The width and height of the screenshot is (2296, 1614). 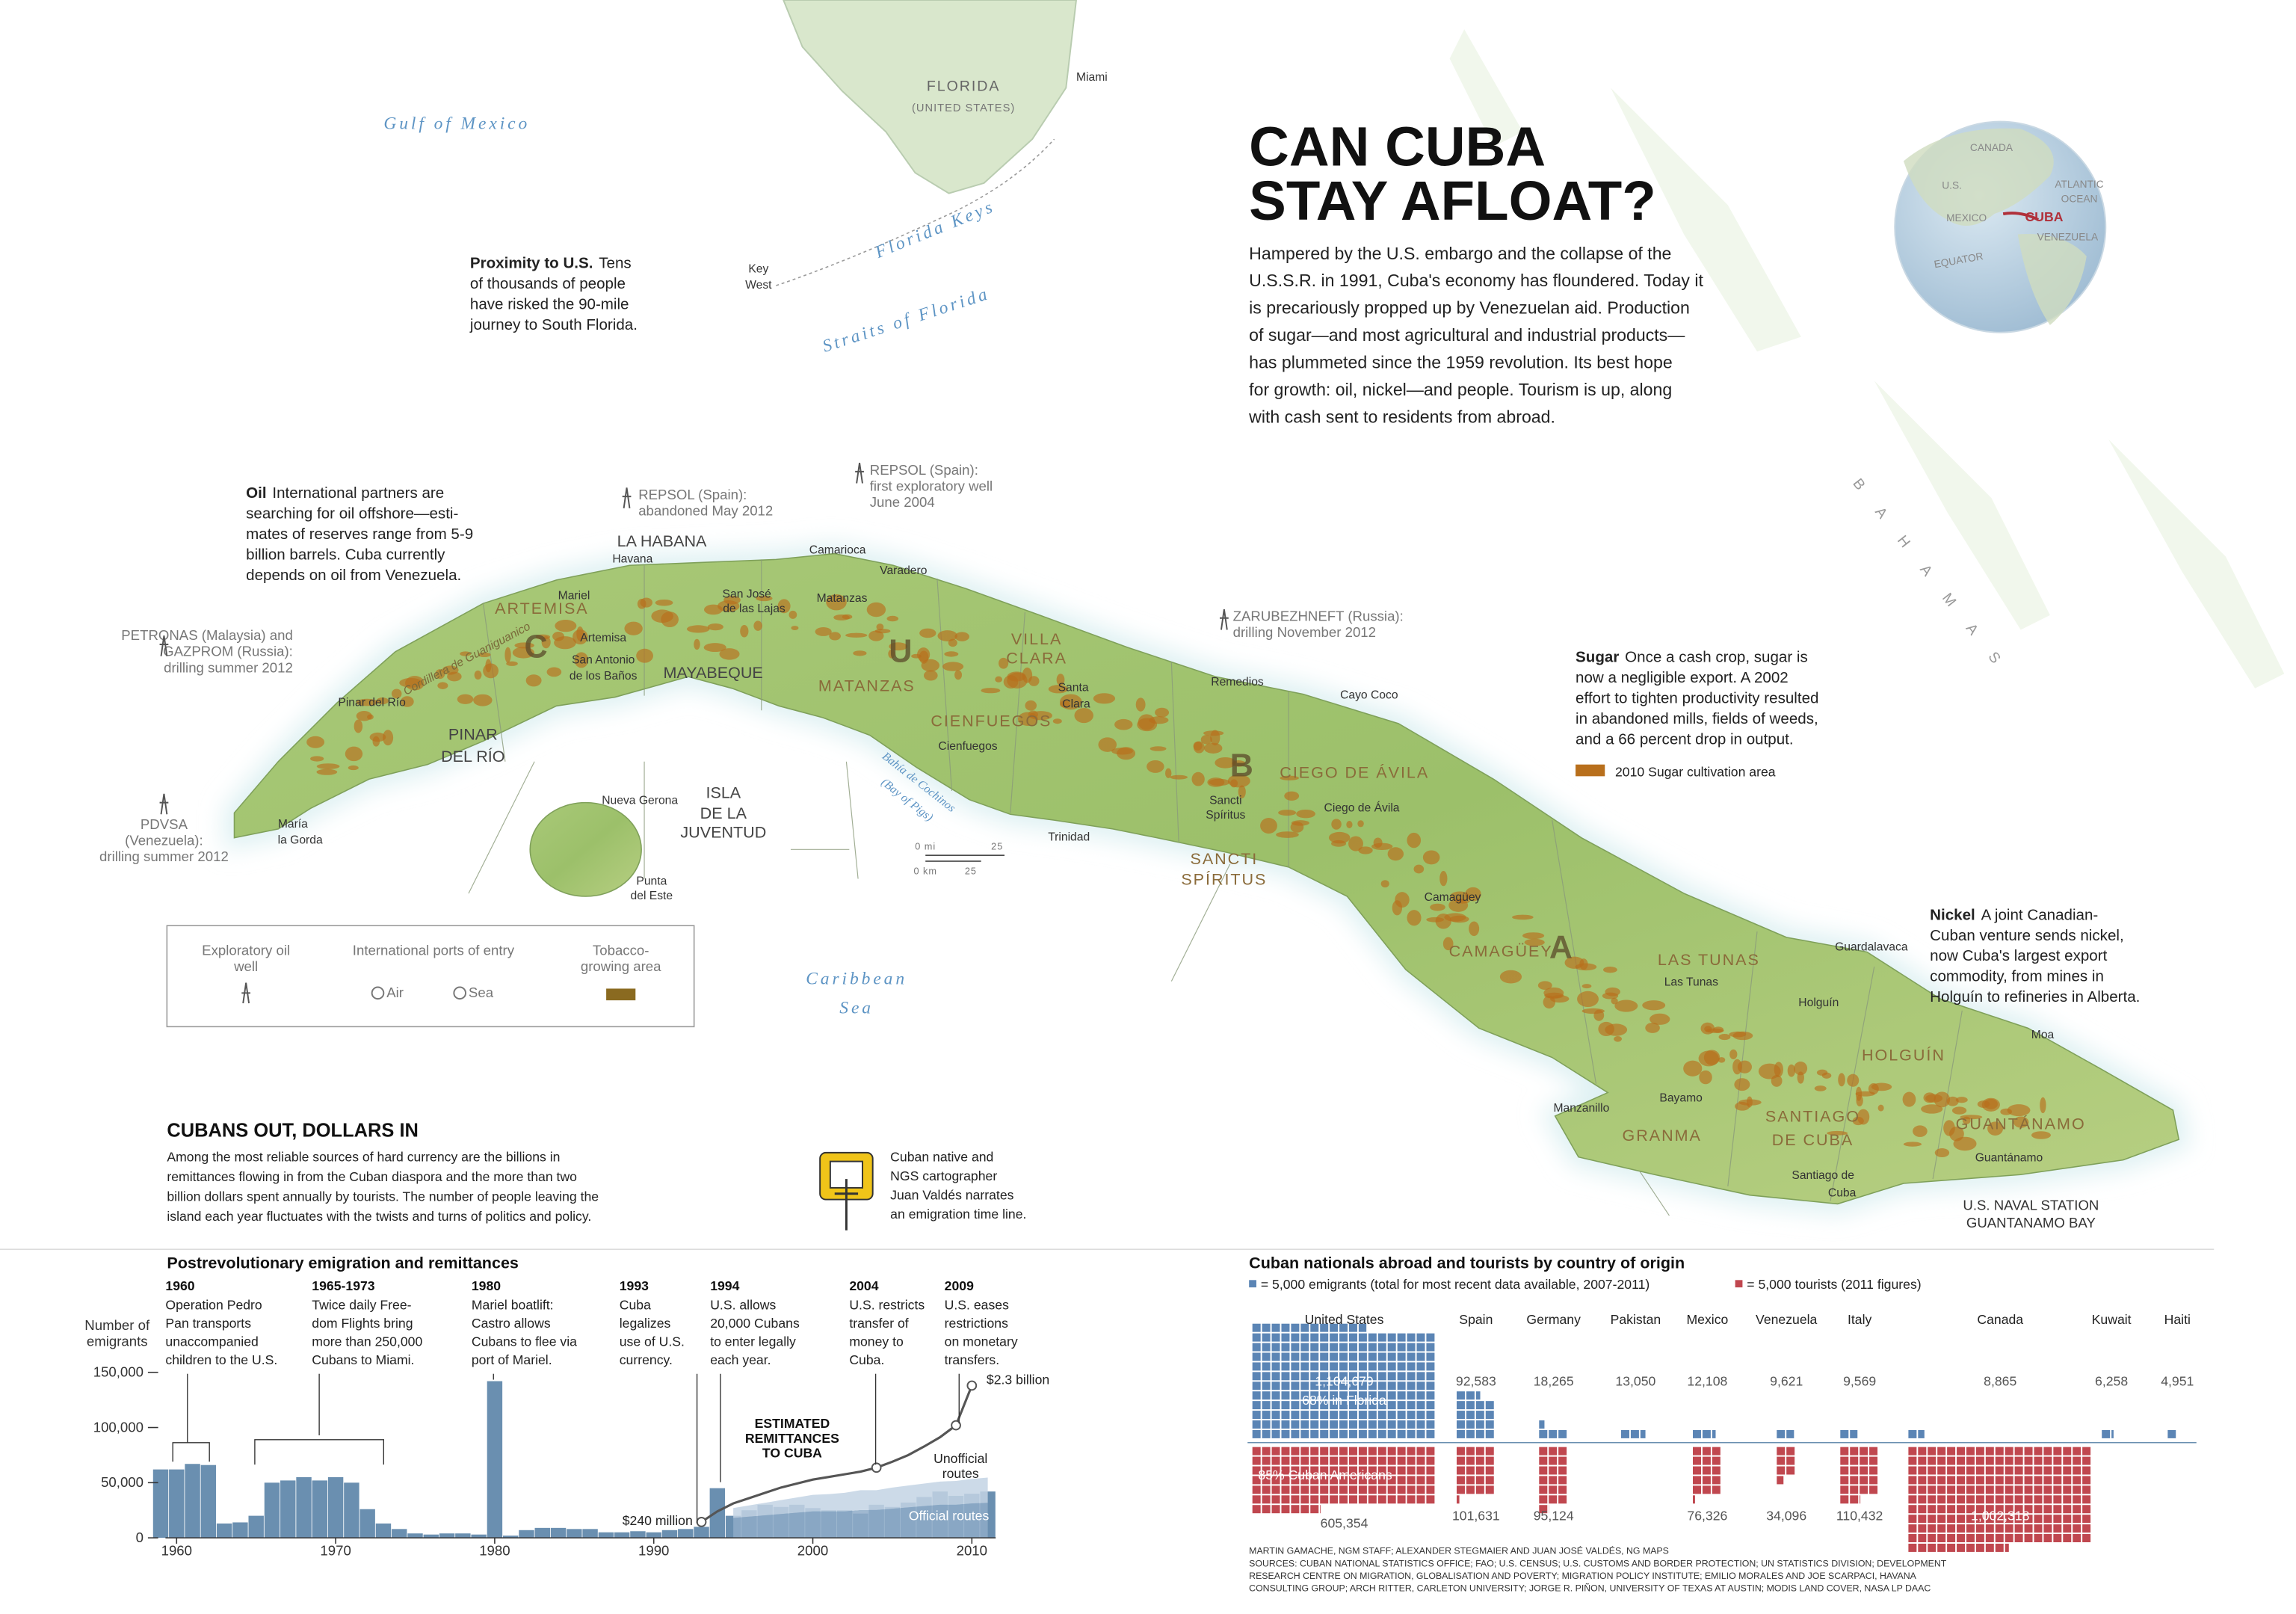 What do you see at coordinates (755, 609) in the screenshot?
I see `place-label: de las Lajas` at bounding box center [755, 609].